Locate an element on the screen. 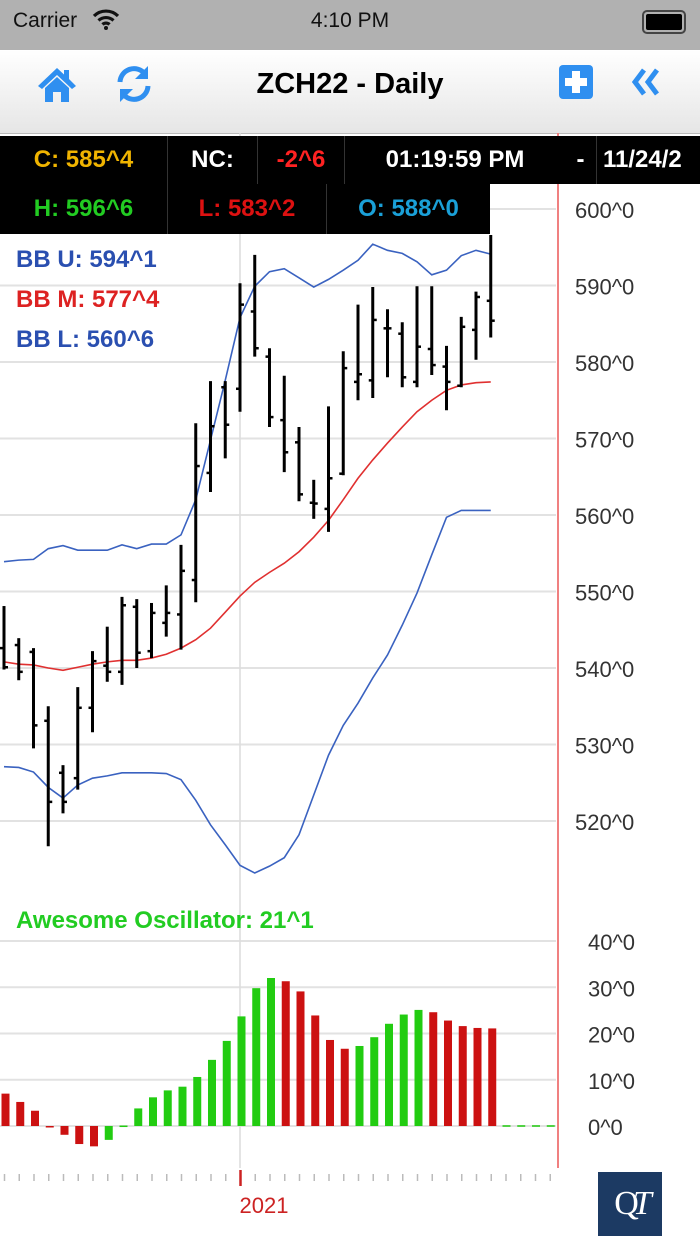 Image resolution: width=700 pixels, height=1244 pixels. price-axis-label: 590^0 is located at coordinates (604, 287).